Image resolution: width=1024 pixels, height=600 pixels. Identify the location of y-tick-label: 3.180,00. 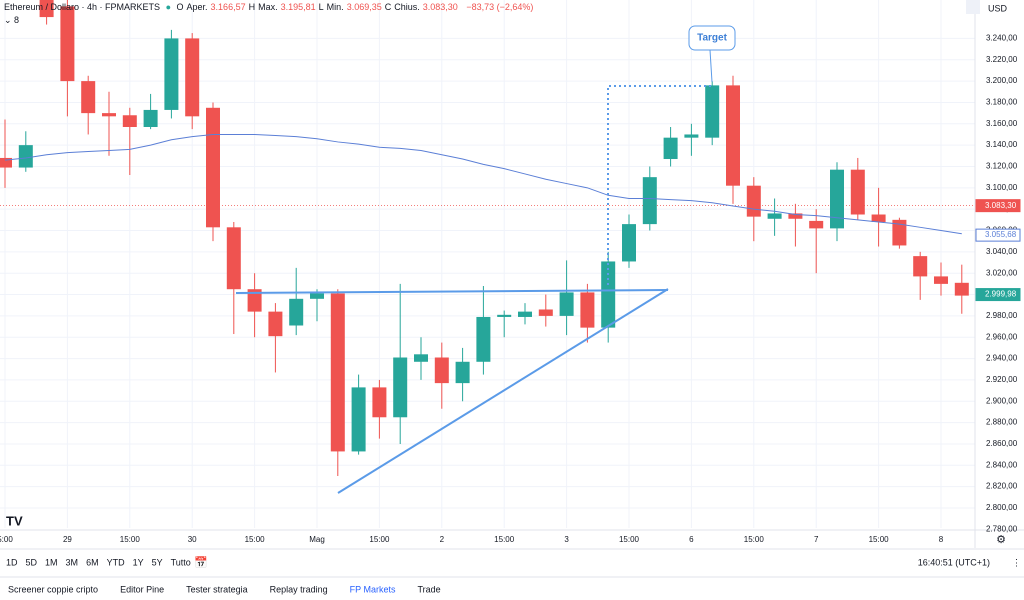
(1002, 102).